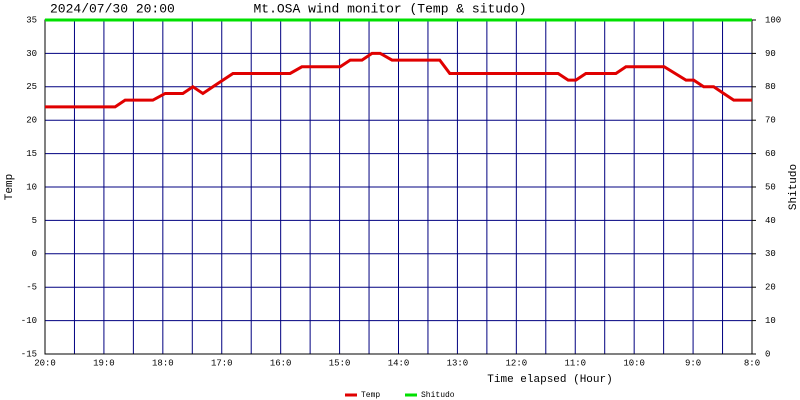 The height and width of the screenshot is (400, 800). What do you see at coordinates (31, 54) in the screenshot?
I see `y-tick-label: 30` at bounding box center [31, 54].